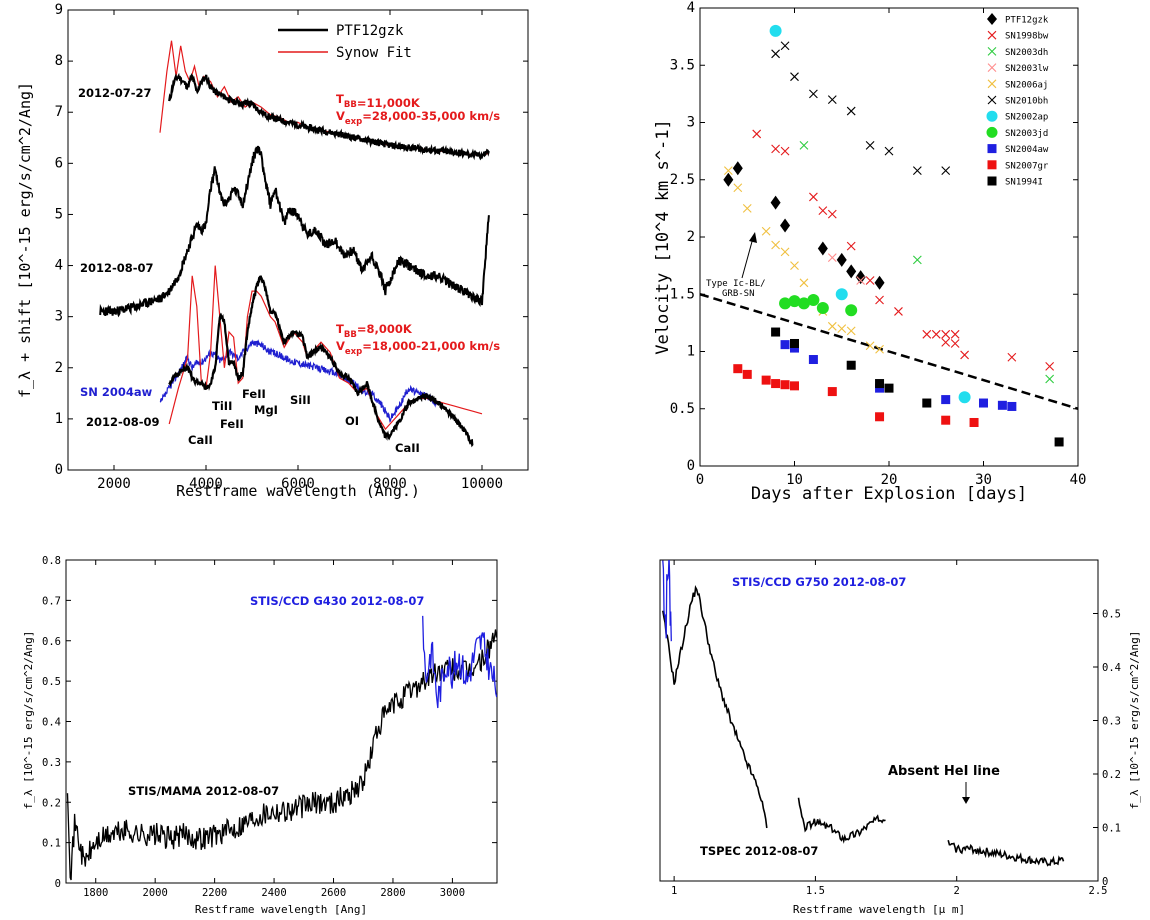 Image resolution: width=1150 pixels, height=920 pixels. What do you see at coordinates (667, 601) in the screenshot?
I see `stis-g750-line` at bounding box center [667, 601].